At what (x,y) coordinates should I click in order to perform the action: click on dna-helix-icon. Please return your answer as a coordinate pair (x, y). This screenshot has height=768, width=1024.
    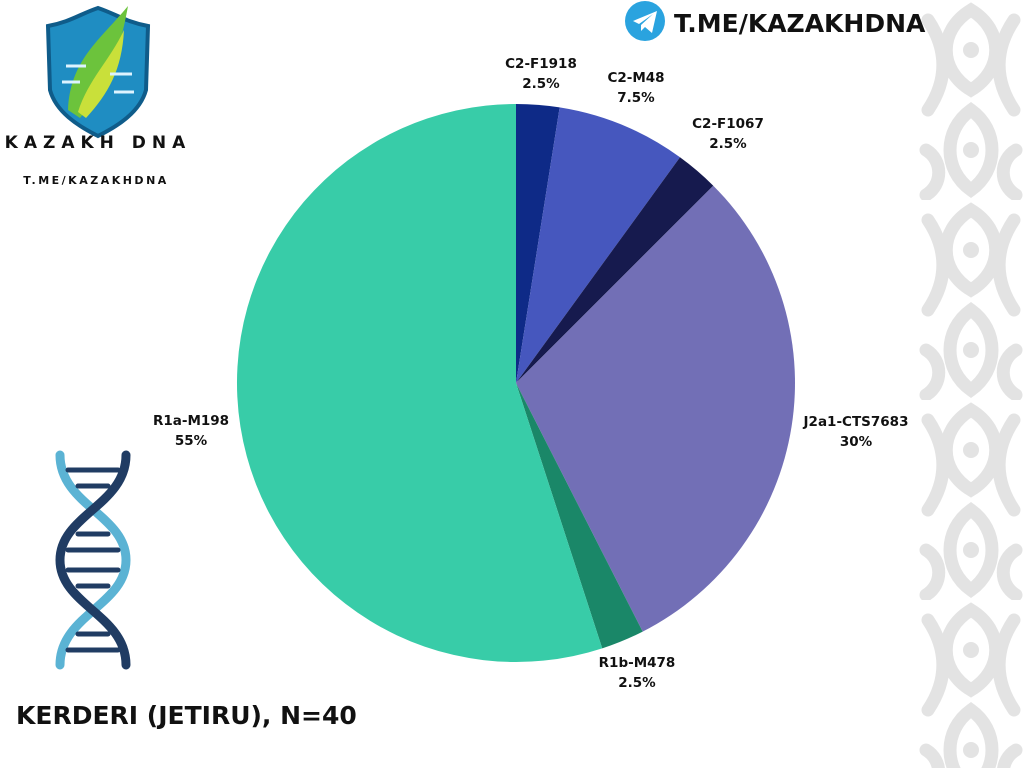
    Looking at the image, I should click on (93, 560).